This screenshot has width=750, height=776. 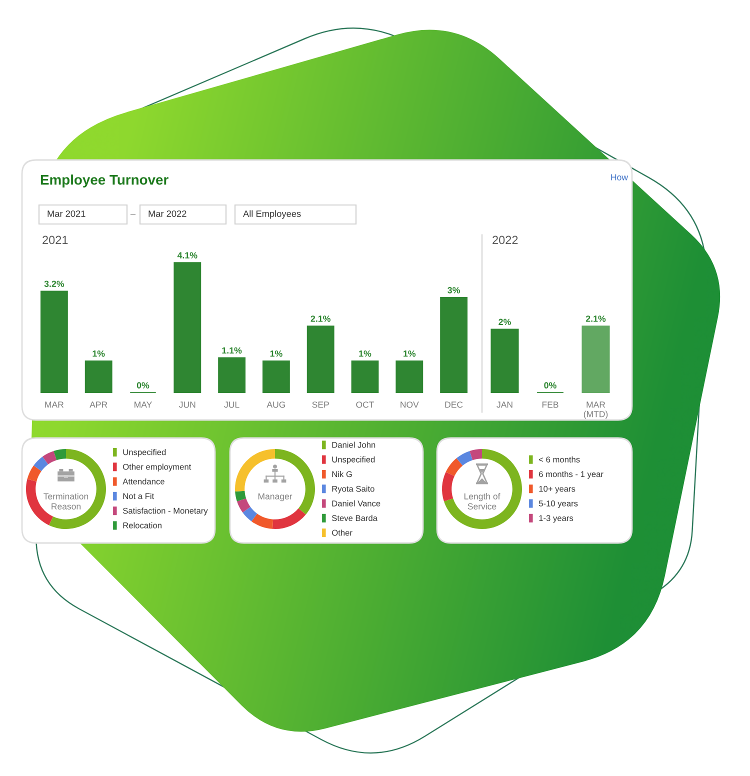 What do you see at coordinates (165, 512) in the screenshot?
I see `legend-label: Satisfaction - Monetary` at bounding box center [165, 512].